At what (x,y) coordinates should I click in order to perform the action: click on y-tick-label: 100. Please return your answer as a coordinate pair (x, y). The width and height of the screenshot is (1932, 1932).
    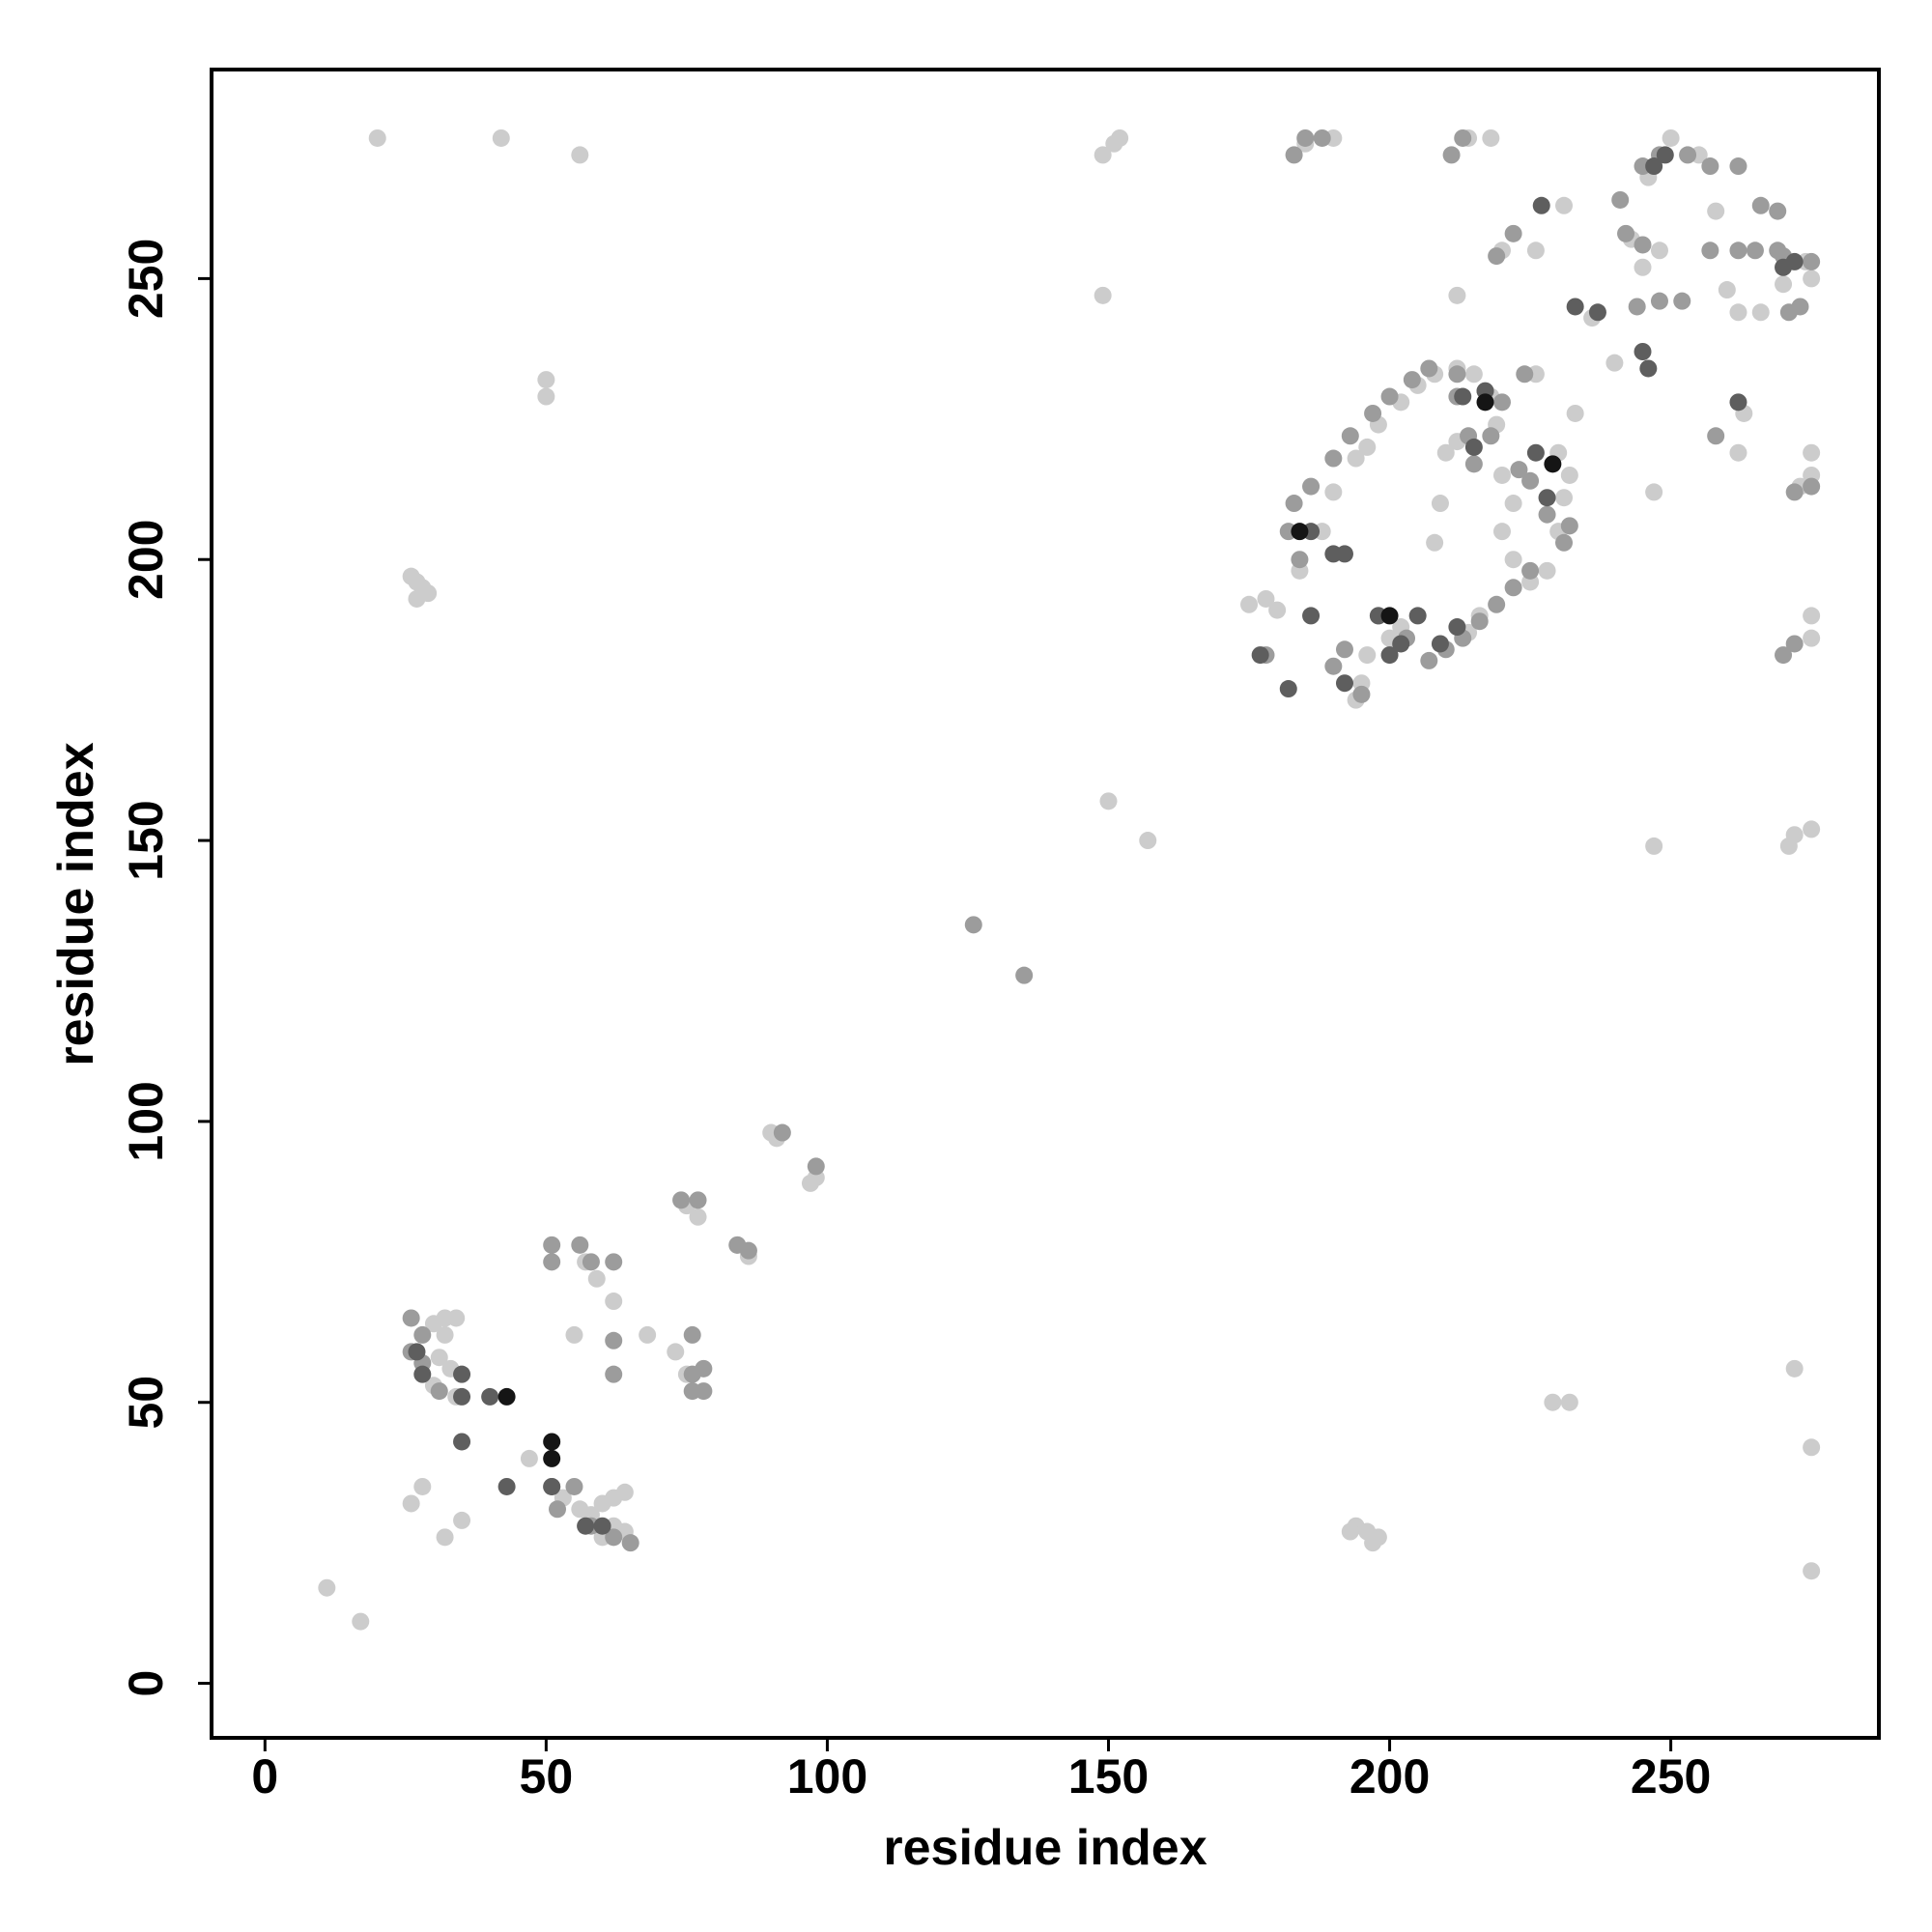
    Looking at the image, I should click on (146, 1121).